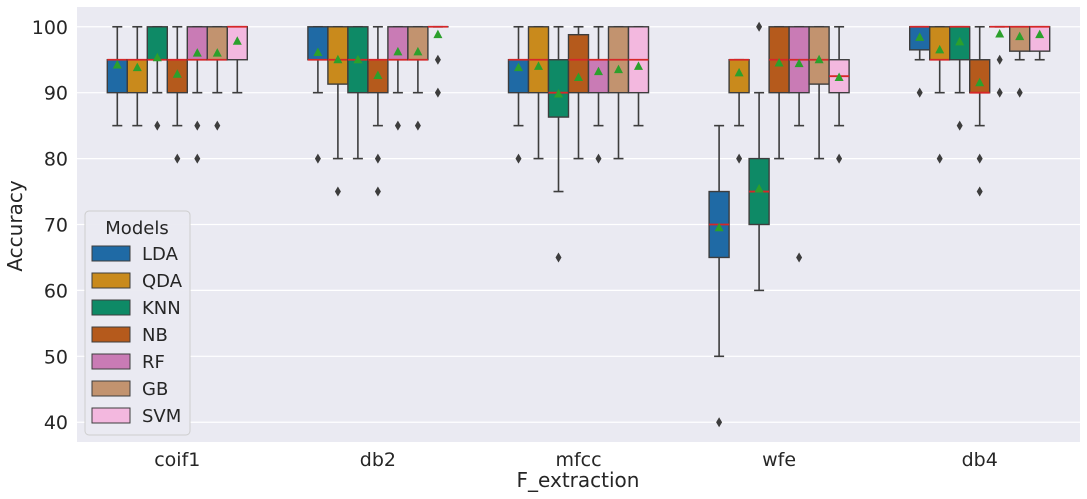 This screenshot has width=1087, height=499. I want to click on box-qda-coif1, so click(137, 76).